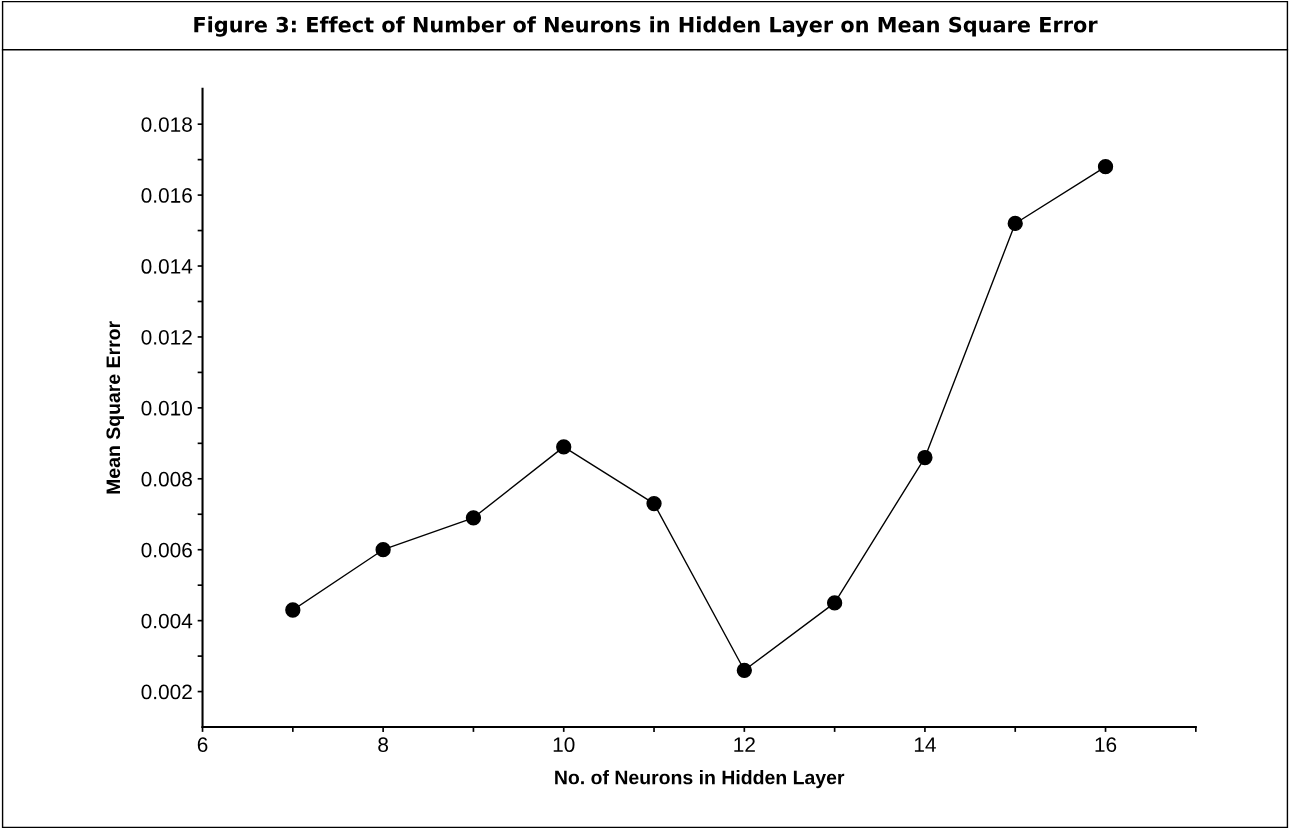 This screenshot has height=829, width=1290. What do you see at coordinates (383, 745) in the screenshot?
I see `x-tick-label: 8` at bounding box center [383, 745].